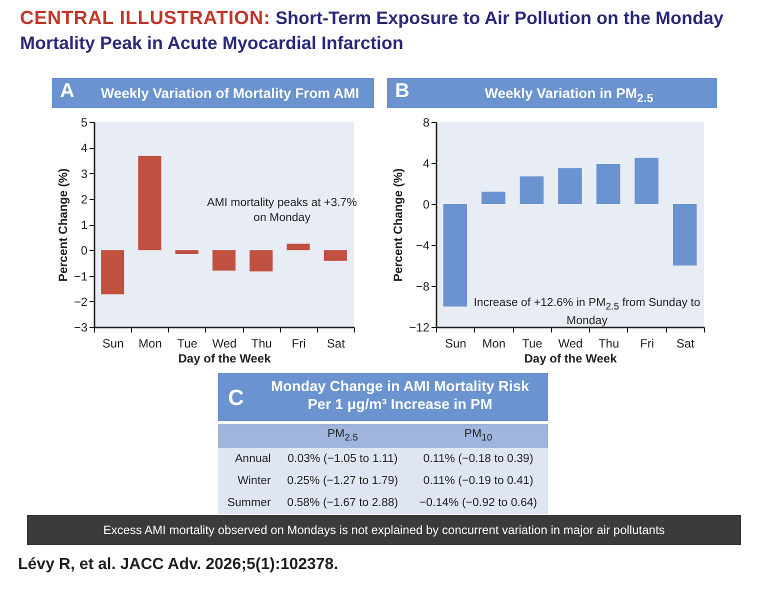 This screenshot has height=602, width=765. Describe the element at coordinates (384, 530) in the screenshot. I see `text: Excess AMI mortality observed on Mondays is not explained by concurrent variation in major air pollutants` at that location.